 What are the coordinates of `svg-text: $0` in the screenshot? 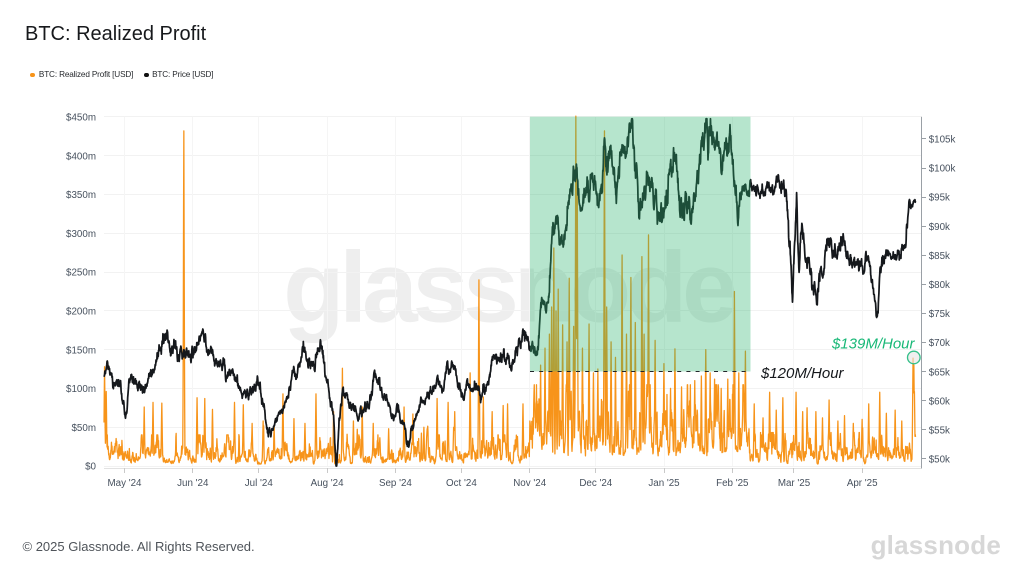 It's located at (90, 467).